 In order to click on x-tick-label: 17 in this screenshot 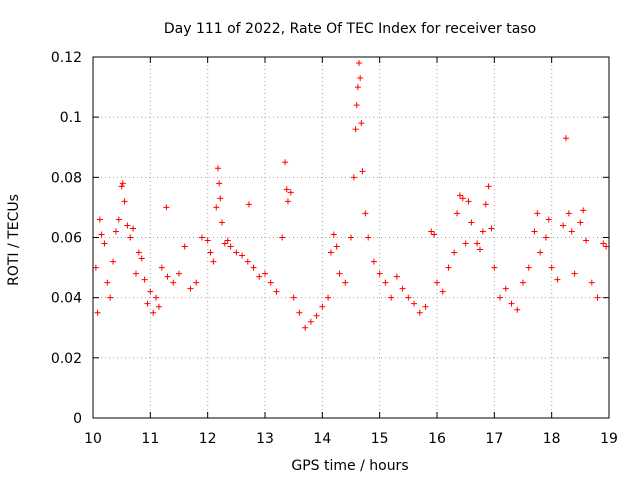, I will do `click(494, 439)`.